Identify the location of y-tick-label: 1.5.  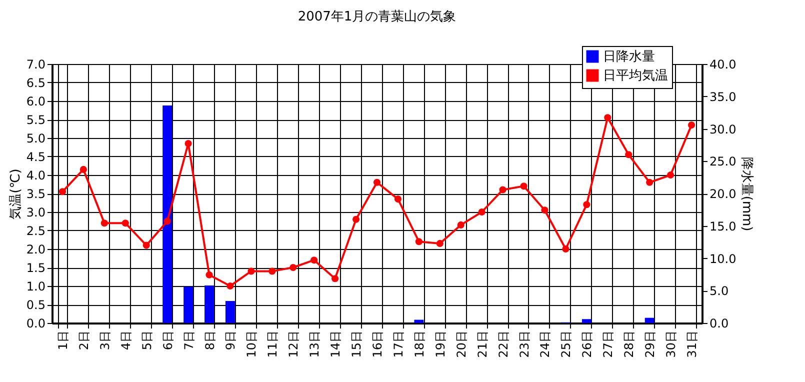
(36, 268).